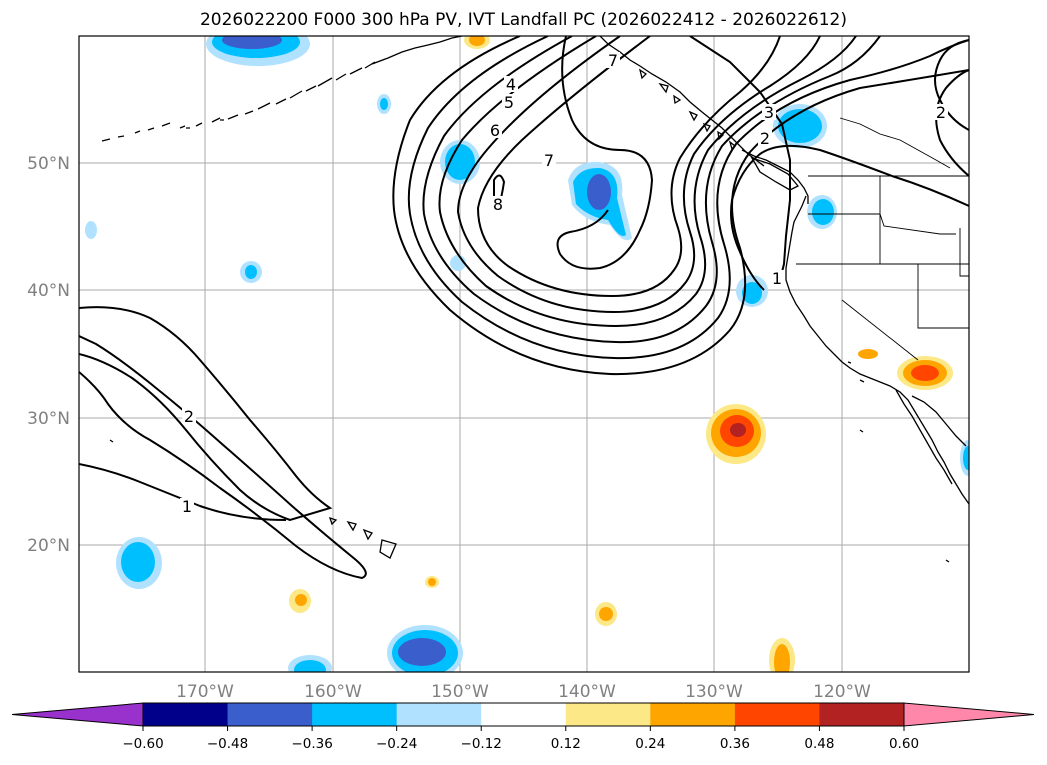 This screenshot has width=1047, height=765. I want to click on pv-label-2-east: 2, so click(941, 112).